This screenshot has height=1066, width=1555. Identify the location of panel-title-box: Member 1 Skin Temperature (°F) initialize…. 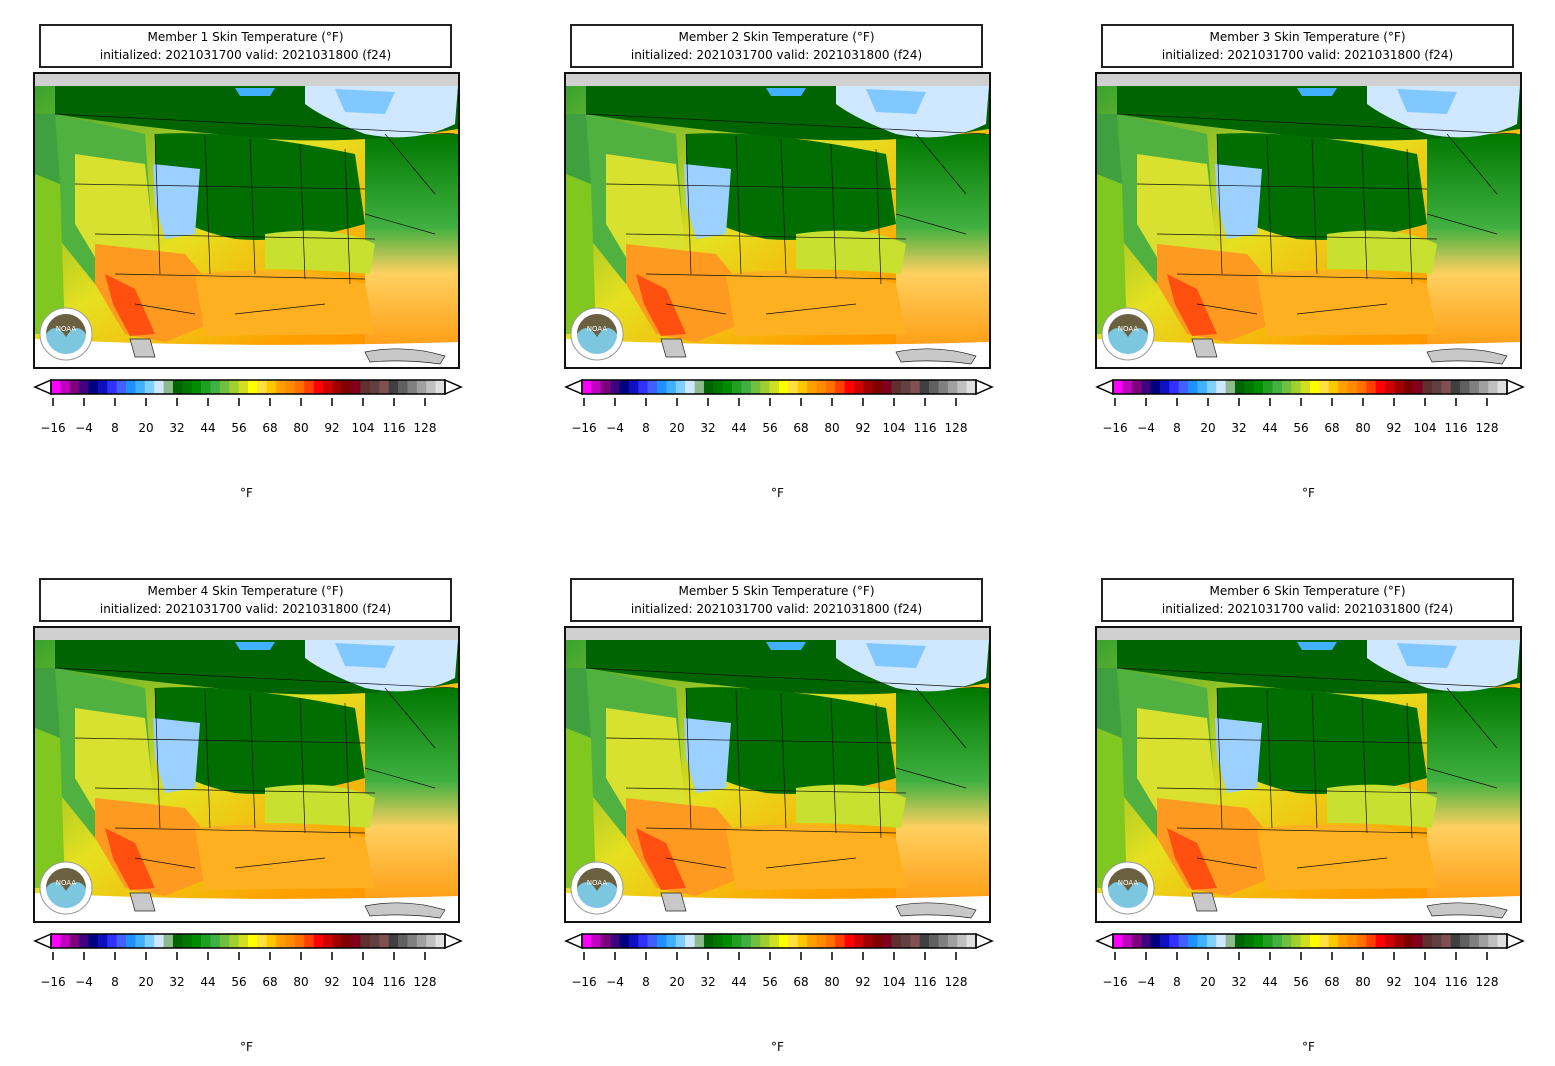
(245, 46).